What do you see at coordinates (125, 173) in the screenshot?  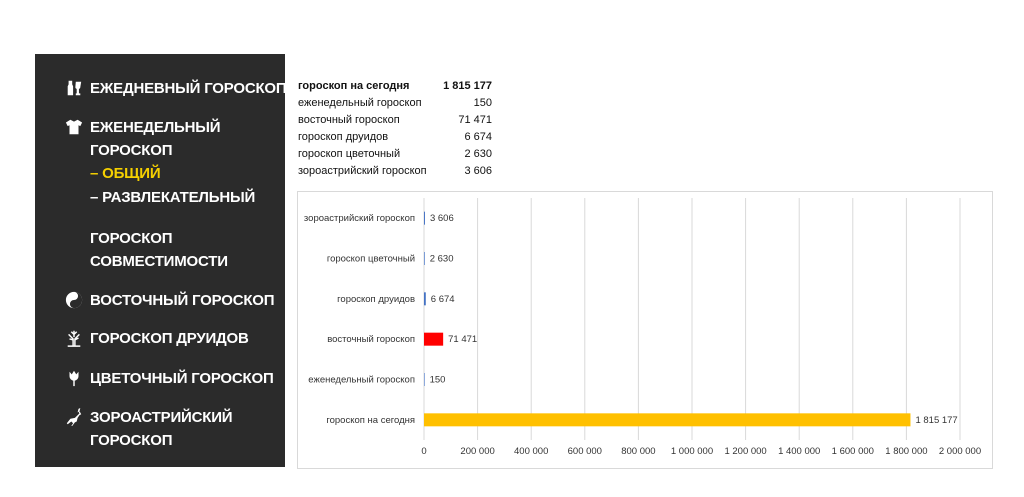 I see `sidebar-item-label: – ОБЩИЙ` at bounding box center [125, 173].